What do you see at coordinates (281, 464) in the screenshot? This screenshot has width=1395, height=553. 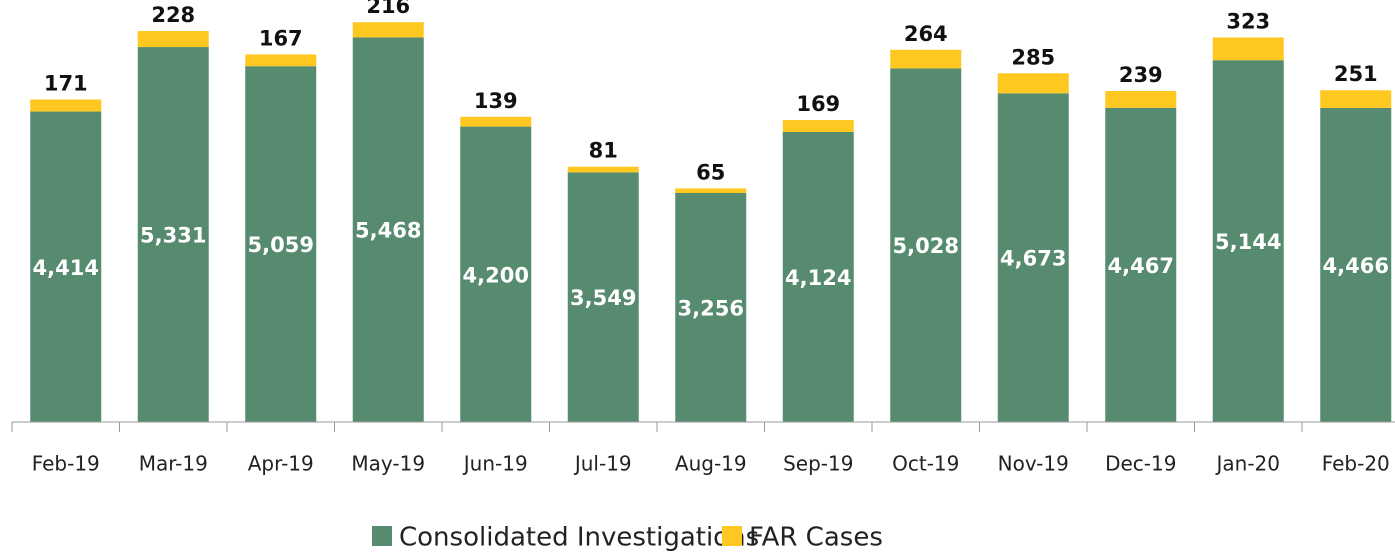 I see `x-tick-label: Apr-19` at bounding box center [281, 464].